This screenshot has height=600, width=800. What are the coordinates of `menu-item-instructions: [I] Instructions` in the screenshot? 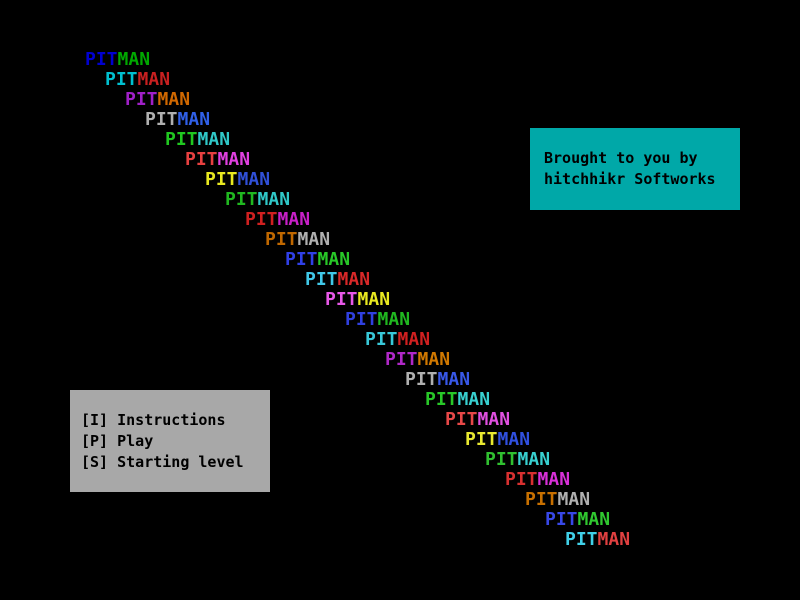 It's located at (153, 420).